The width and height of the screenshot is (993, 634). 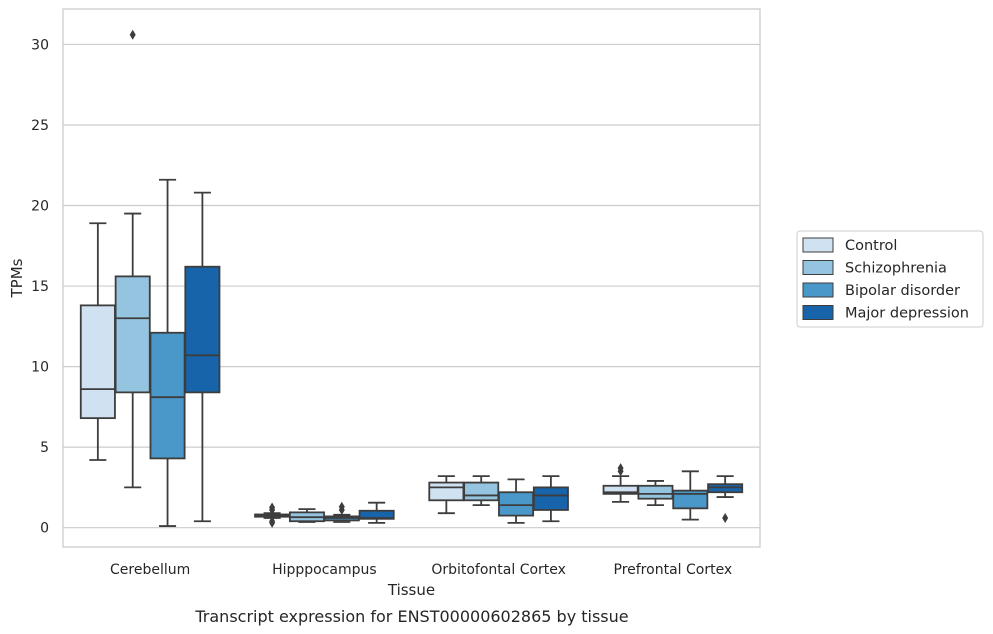 I want to click on y-tick-label: 0, so click(x=44, y=529).